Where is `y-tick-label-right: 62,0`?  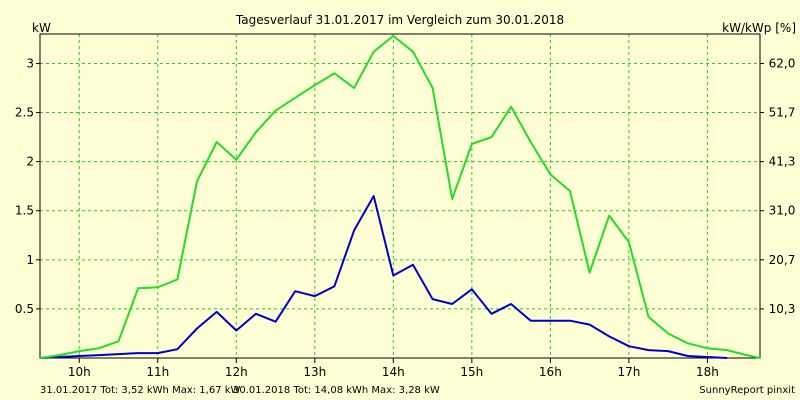 y-tick-label-right: 62,0 is located at coordinates (782, 63).